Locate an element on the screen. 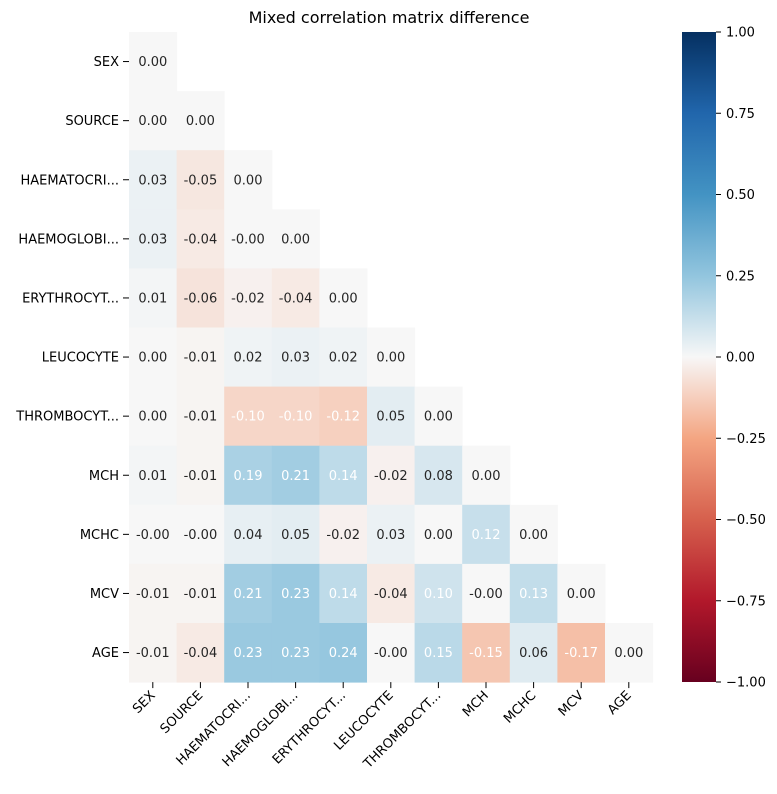 This screenshot has width=777, height=794. colorbar-tick-label: 0.75 is located at coordinates (740, 114).